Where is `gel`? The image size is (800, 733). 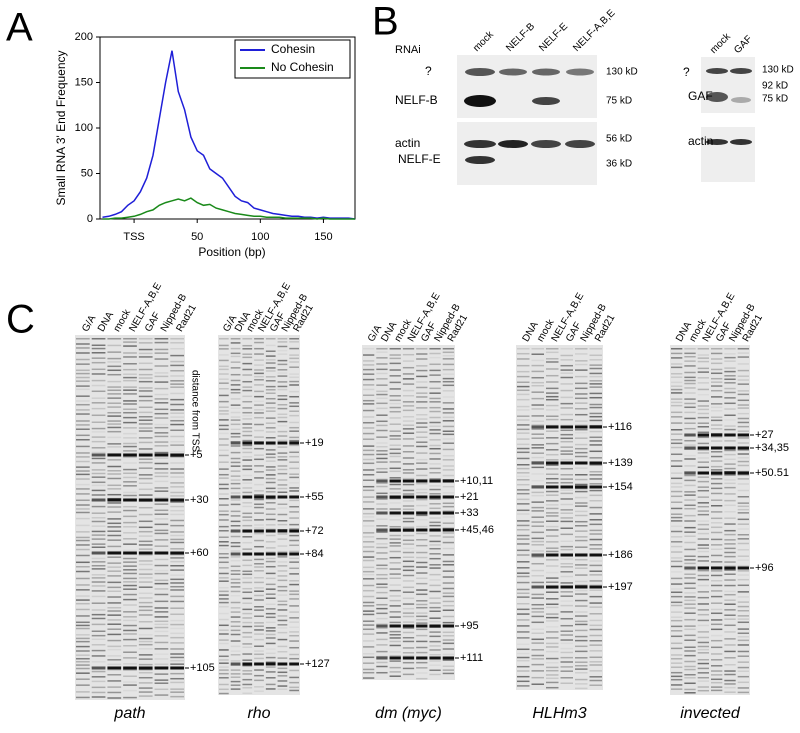 gel is located at coordinates (710, 520).